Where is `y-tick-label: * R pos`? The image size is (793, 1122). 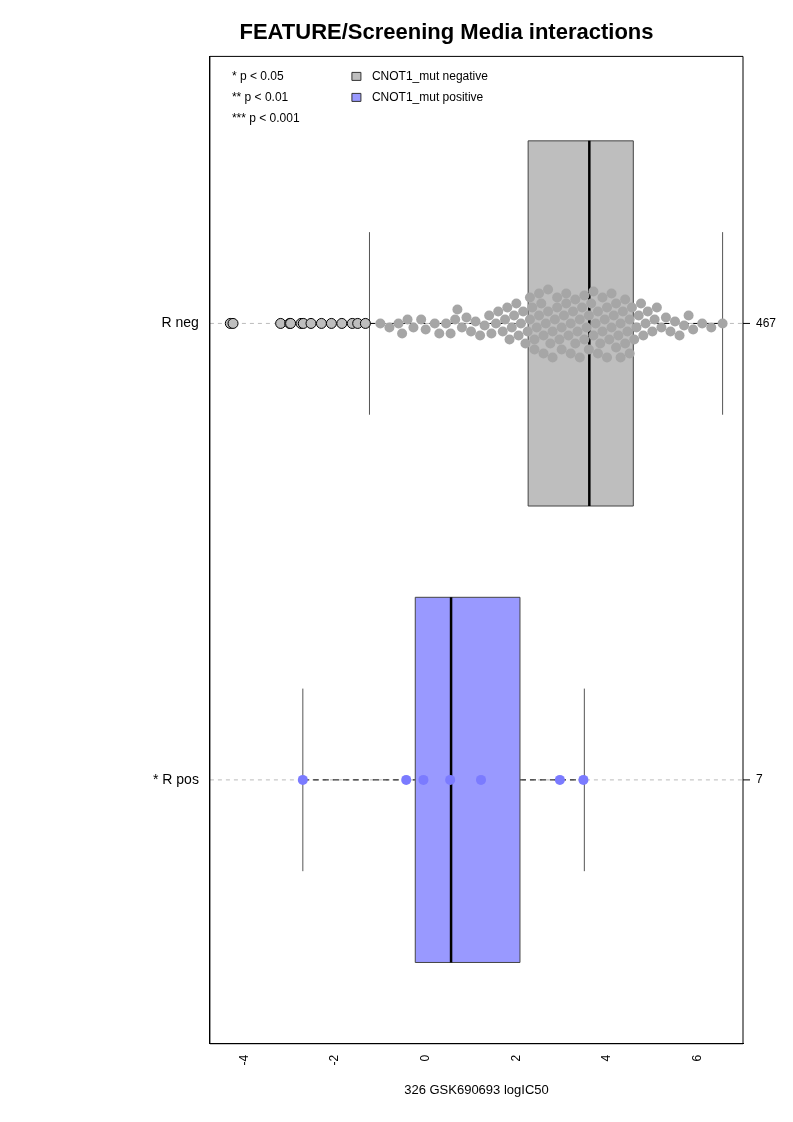 y-tick-label: * R pos is located at coordinates (175, 778).